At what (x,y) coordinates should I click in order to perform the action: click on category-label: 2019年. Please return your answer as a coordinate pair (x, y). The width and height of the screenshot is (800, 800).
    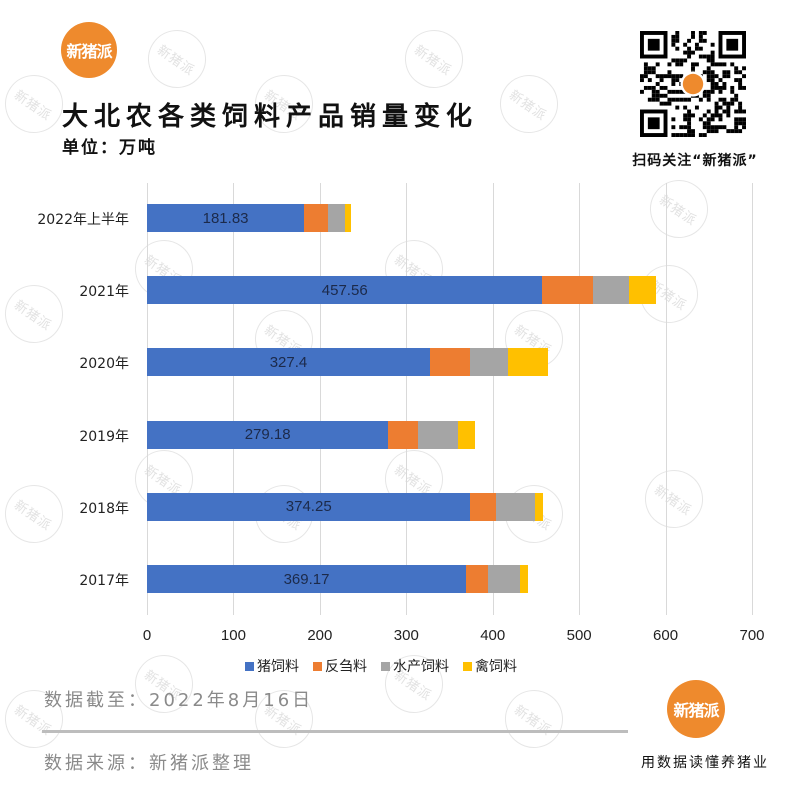
    Looking at the image, I should click on (104, 436).